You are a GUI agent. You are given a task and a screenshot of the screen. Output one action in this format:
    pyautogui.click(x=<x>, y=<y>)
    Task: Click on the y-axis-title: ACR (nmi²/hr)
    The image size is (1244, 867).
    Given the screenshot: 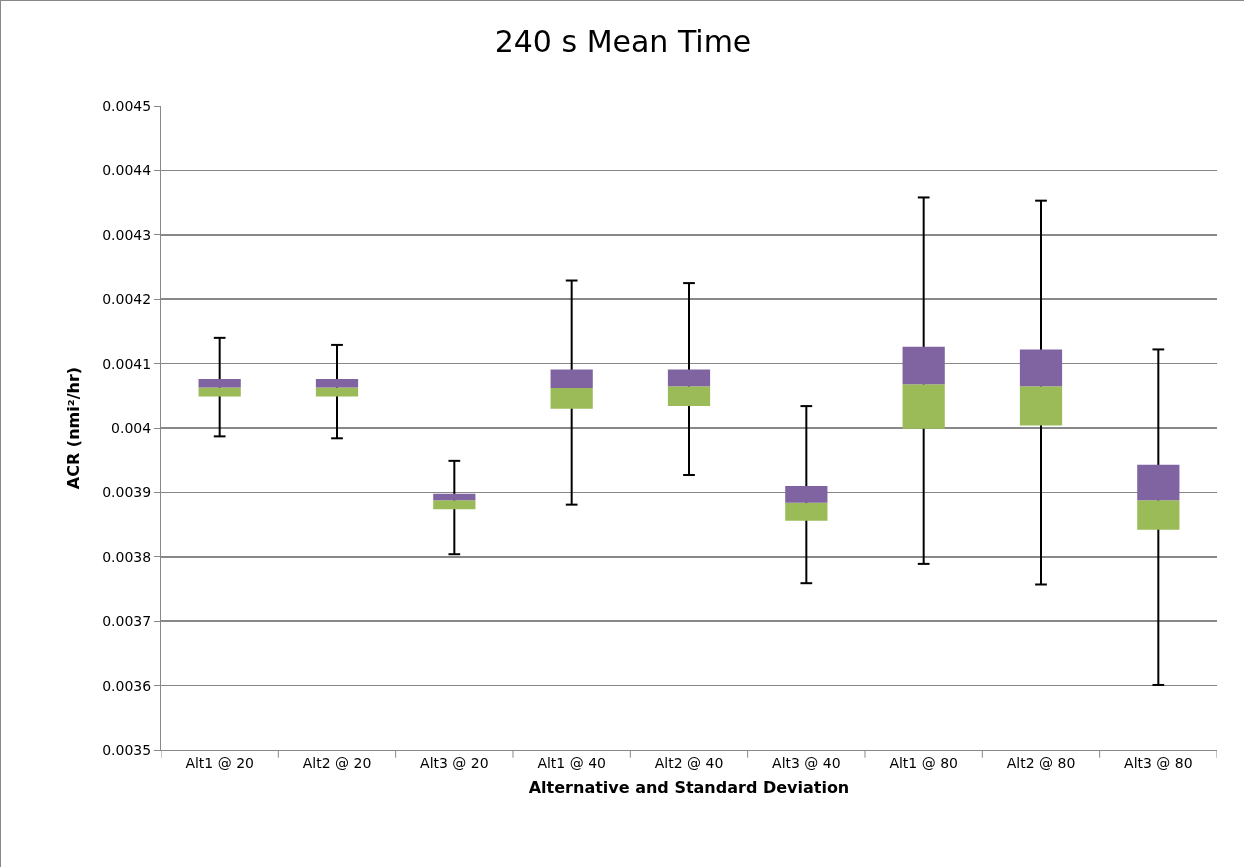 What is the action you would take?
    pyautogui.click(x=74, y=428)
    